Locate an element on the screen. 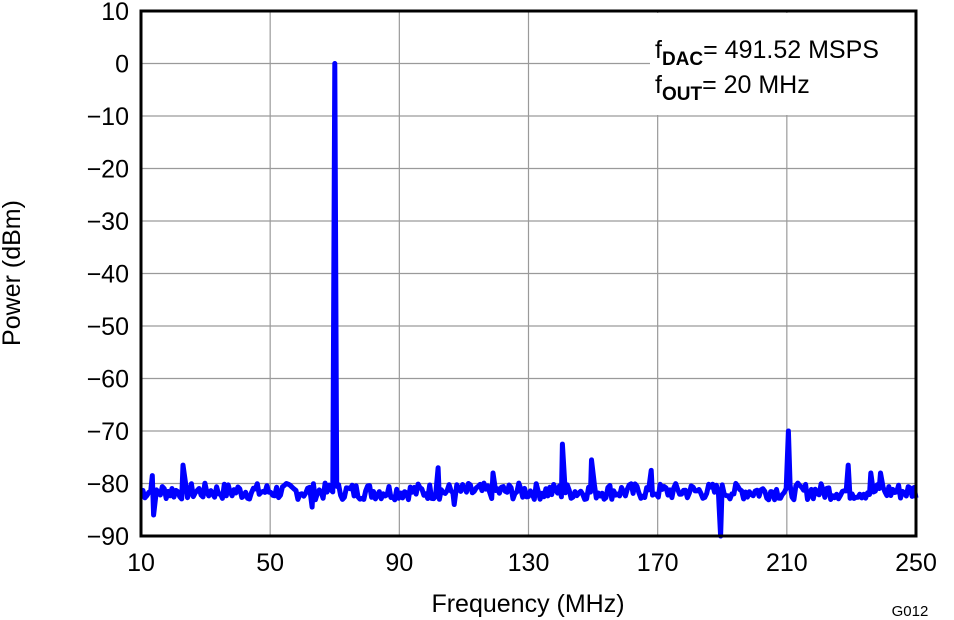  svg-text: −10 is located at coordinates (108, 117).